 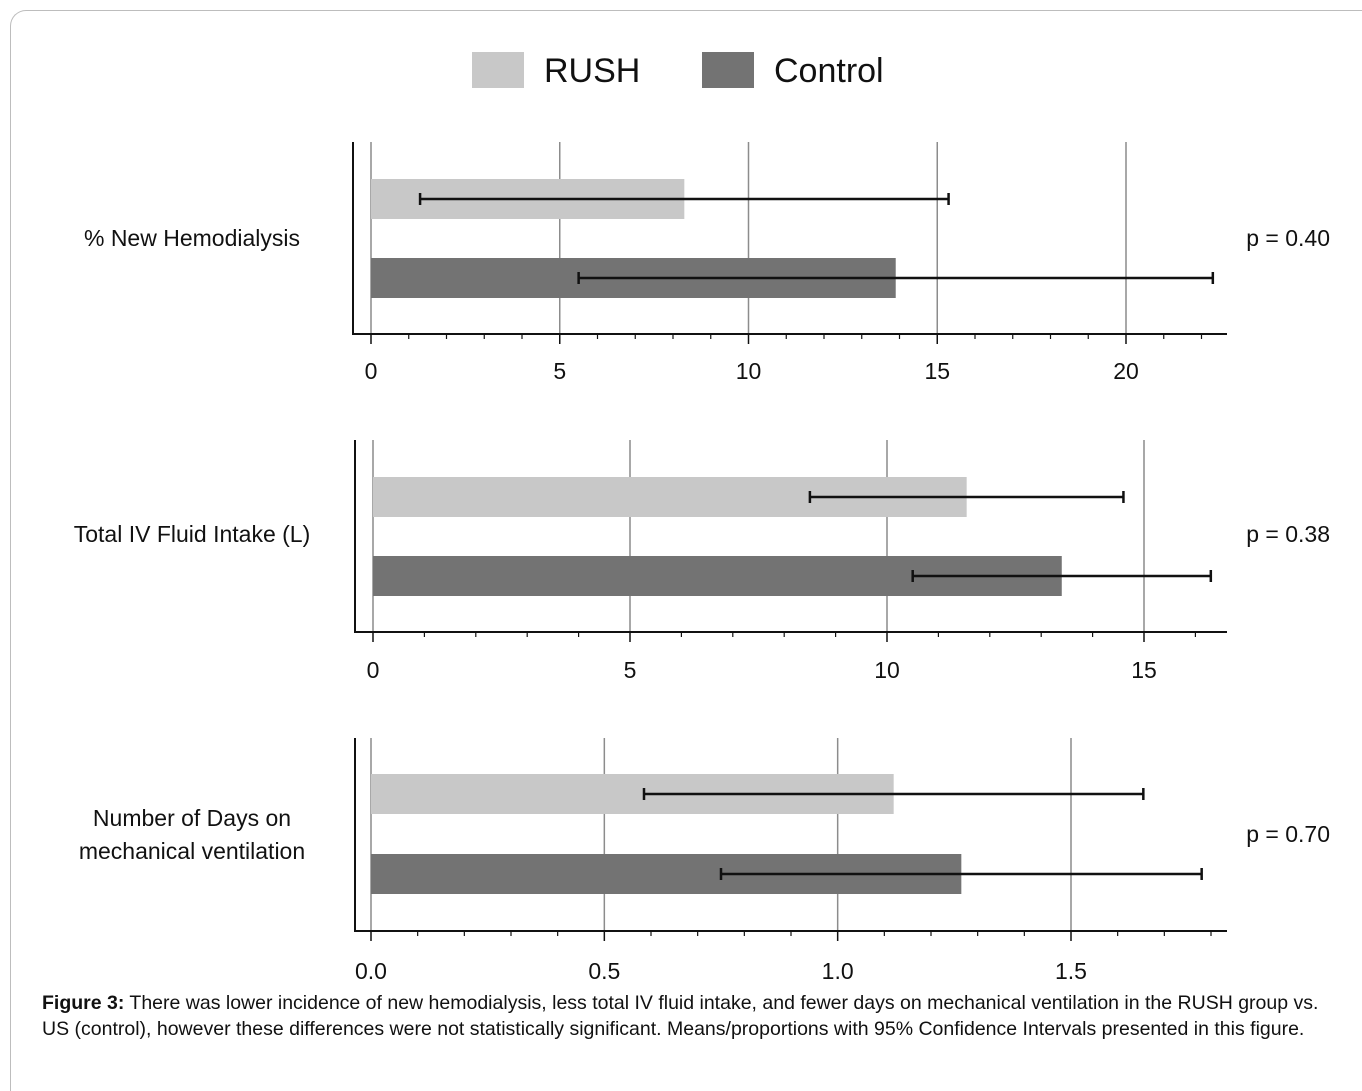 What do you see at coordinates (728, 70) in the screenshot?
I see `legend-swatch-control` at bounding box center [728, 70].